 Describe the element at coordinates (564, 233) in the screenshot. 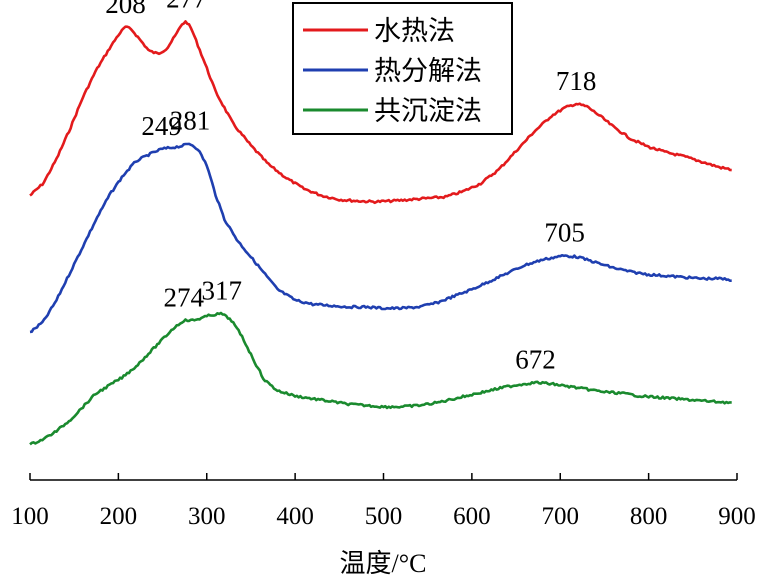

I see `peak-label: 705` at that location.